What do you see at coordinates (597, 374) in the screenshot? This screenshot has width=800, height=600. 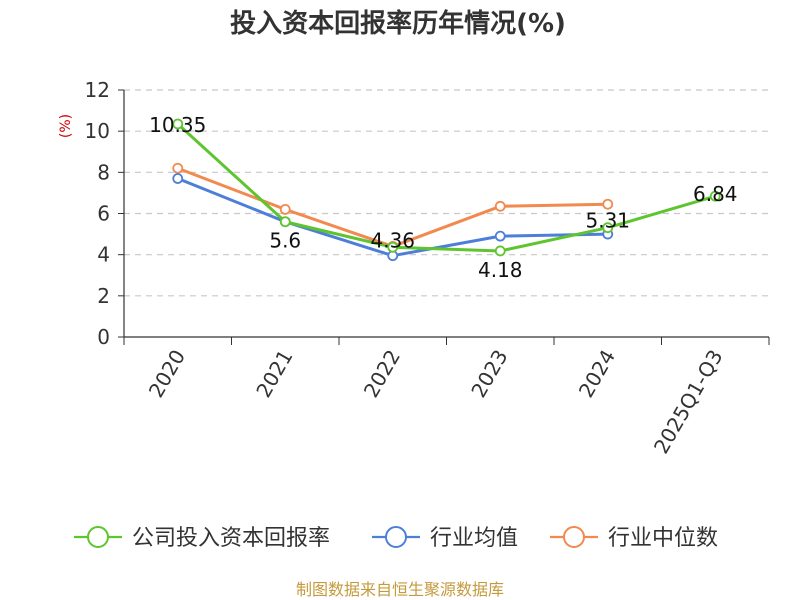 I see `x-tick-label: 2024` at bounding box center [597, 374].